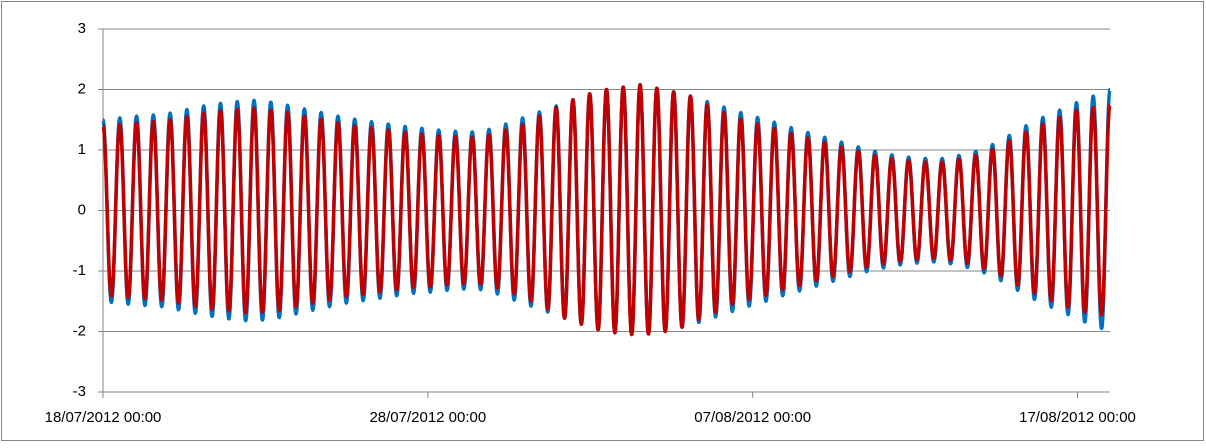 The width and height of the screenshot is (1206, 448). I want to click on x-tick-label: 28/07/2012 00:00, so click(427, 417).